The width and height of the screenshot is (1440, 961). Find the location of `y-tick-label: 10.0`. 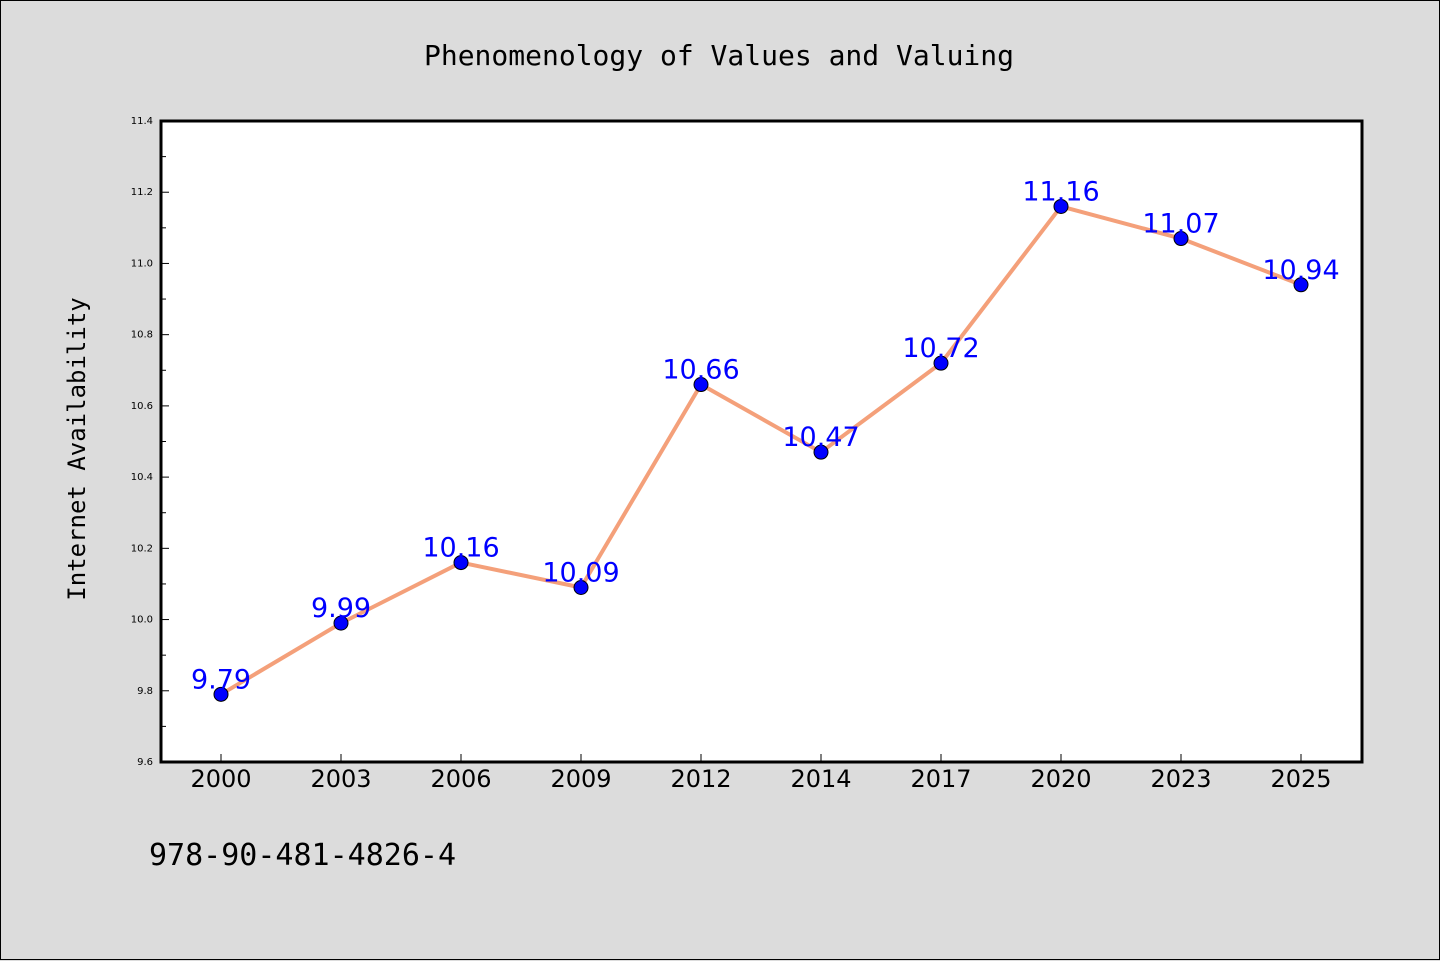

y-tick-label: 10.0 is located at coordinates (142, 620).